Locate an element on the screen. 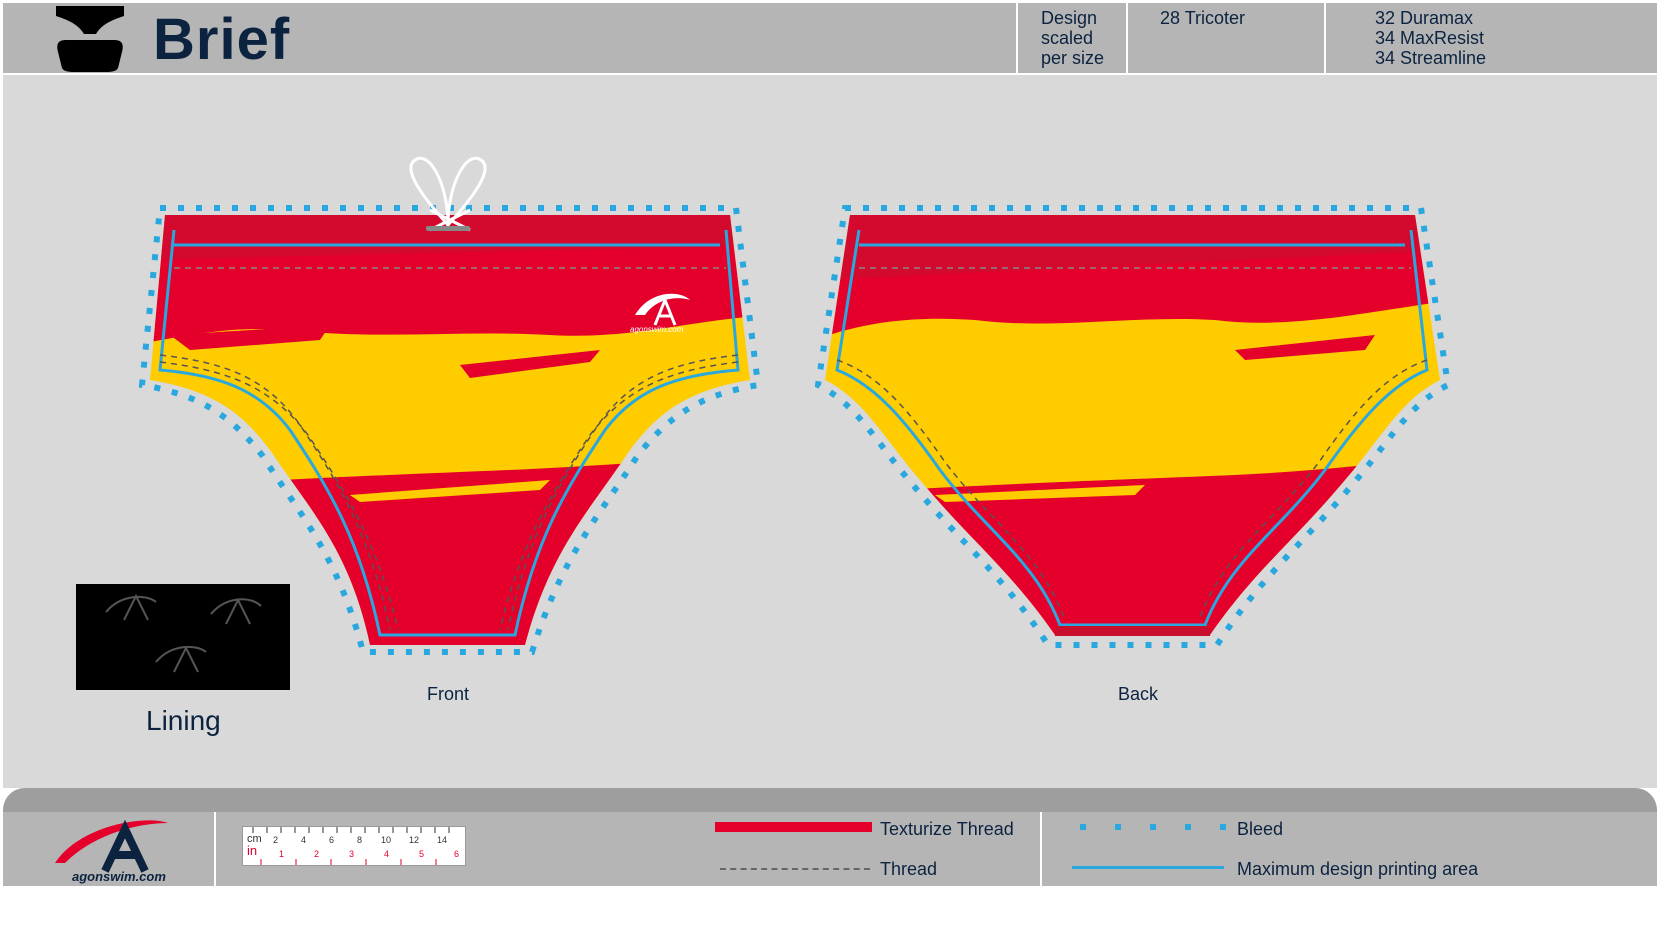 The width and height of the screenshot is (1662, 943). legend-bleed: Bleed is located at coordinates (1260, 829).